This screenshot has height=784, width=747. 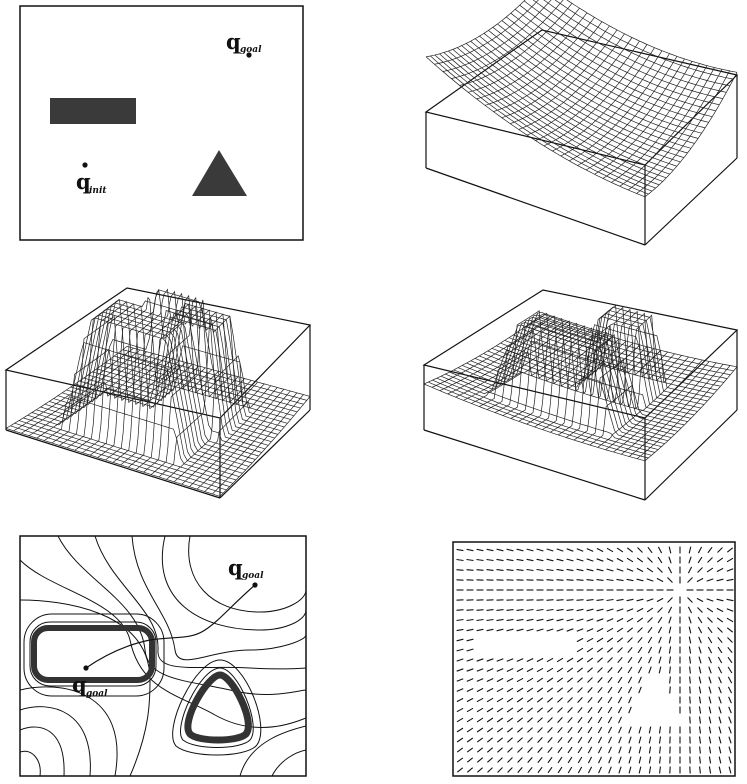 What do you see at coordinates (69, 731) in the screenshot?
I see `contour-line` at bounding box center [69, 731].